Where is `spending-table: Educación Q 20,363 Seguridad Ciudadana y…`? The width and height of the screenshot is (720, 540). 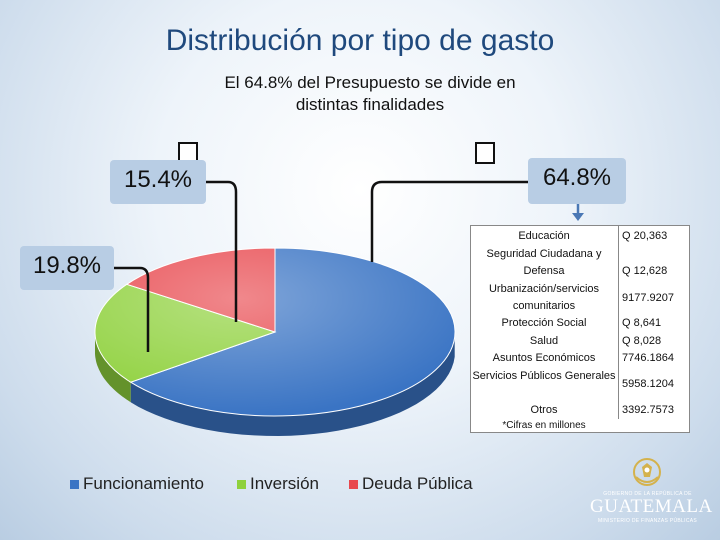 spending-table: Educación Q 20,363 Seguridad Ciudadana y… is located at coordinates (580, 329).